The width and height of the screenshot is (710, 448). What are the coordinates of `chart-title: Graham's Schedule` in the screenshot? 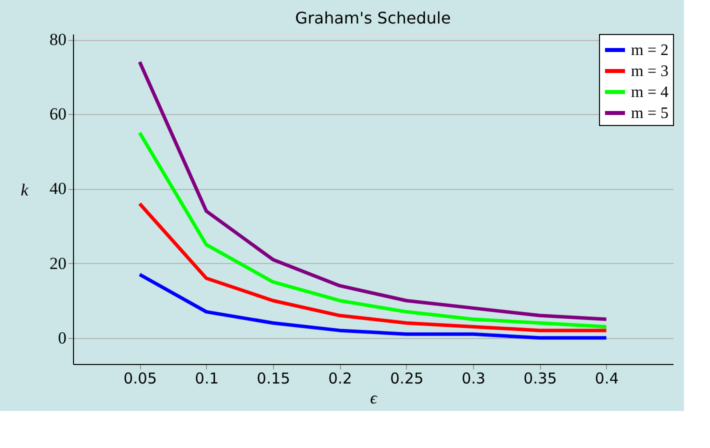 It's located at (373, 18).